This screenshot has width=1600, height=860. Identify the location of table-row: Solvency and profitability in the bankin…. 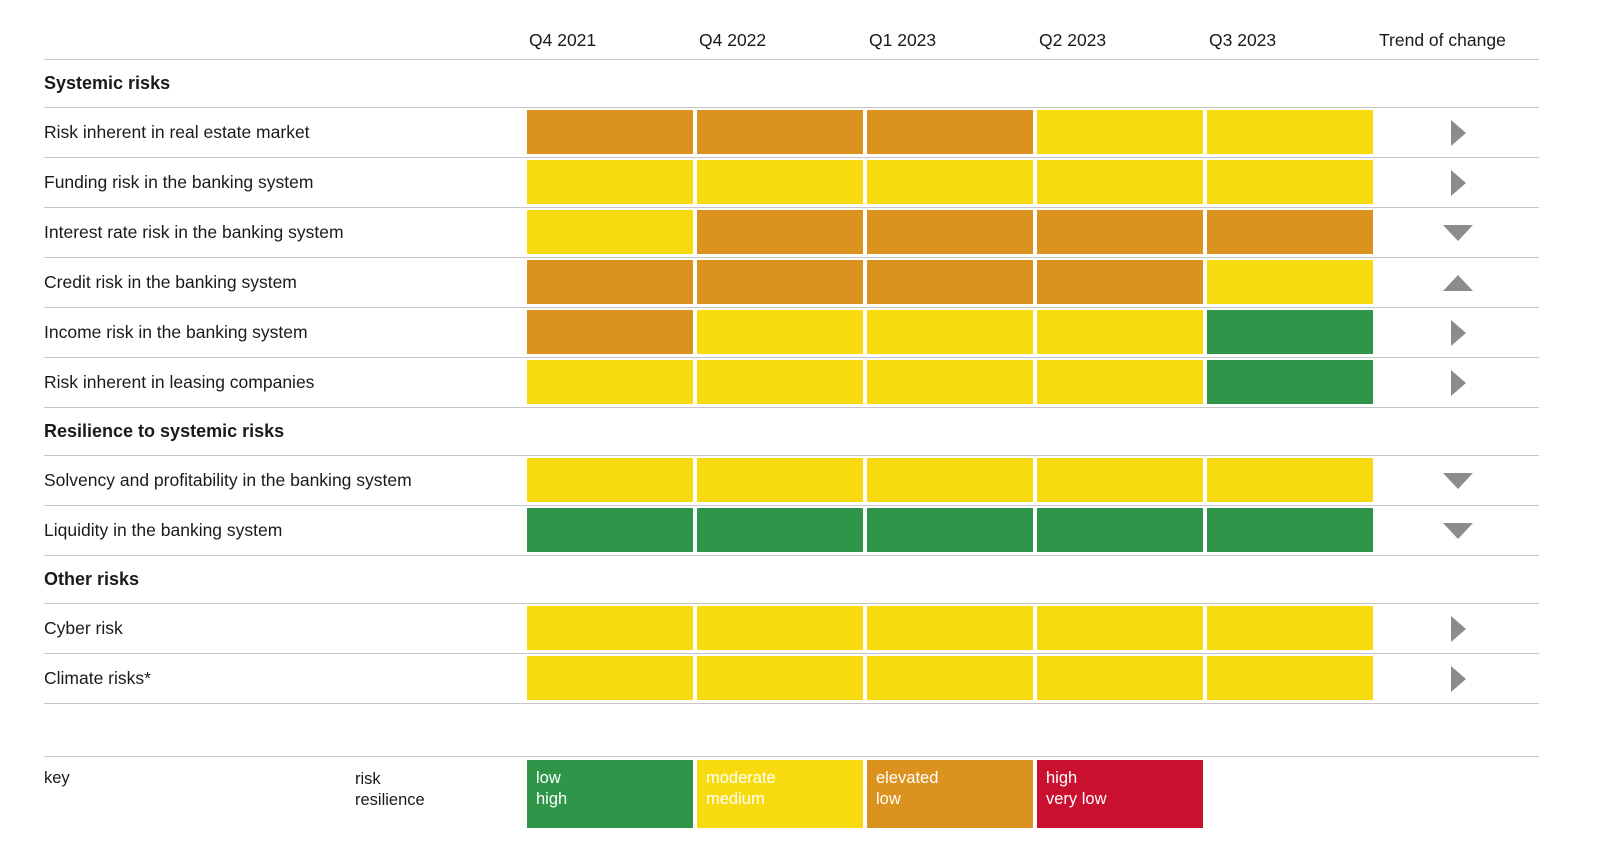
(791, 481).